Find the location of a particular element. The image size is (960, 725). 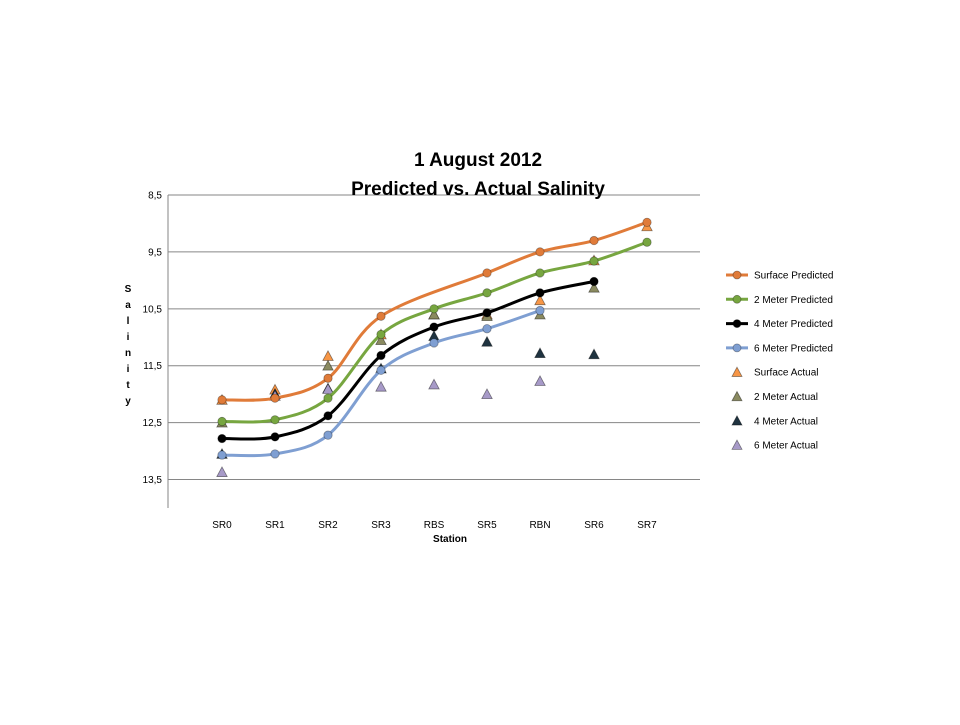

series-6-meter-predicted is located at coordinates (381, 382).